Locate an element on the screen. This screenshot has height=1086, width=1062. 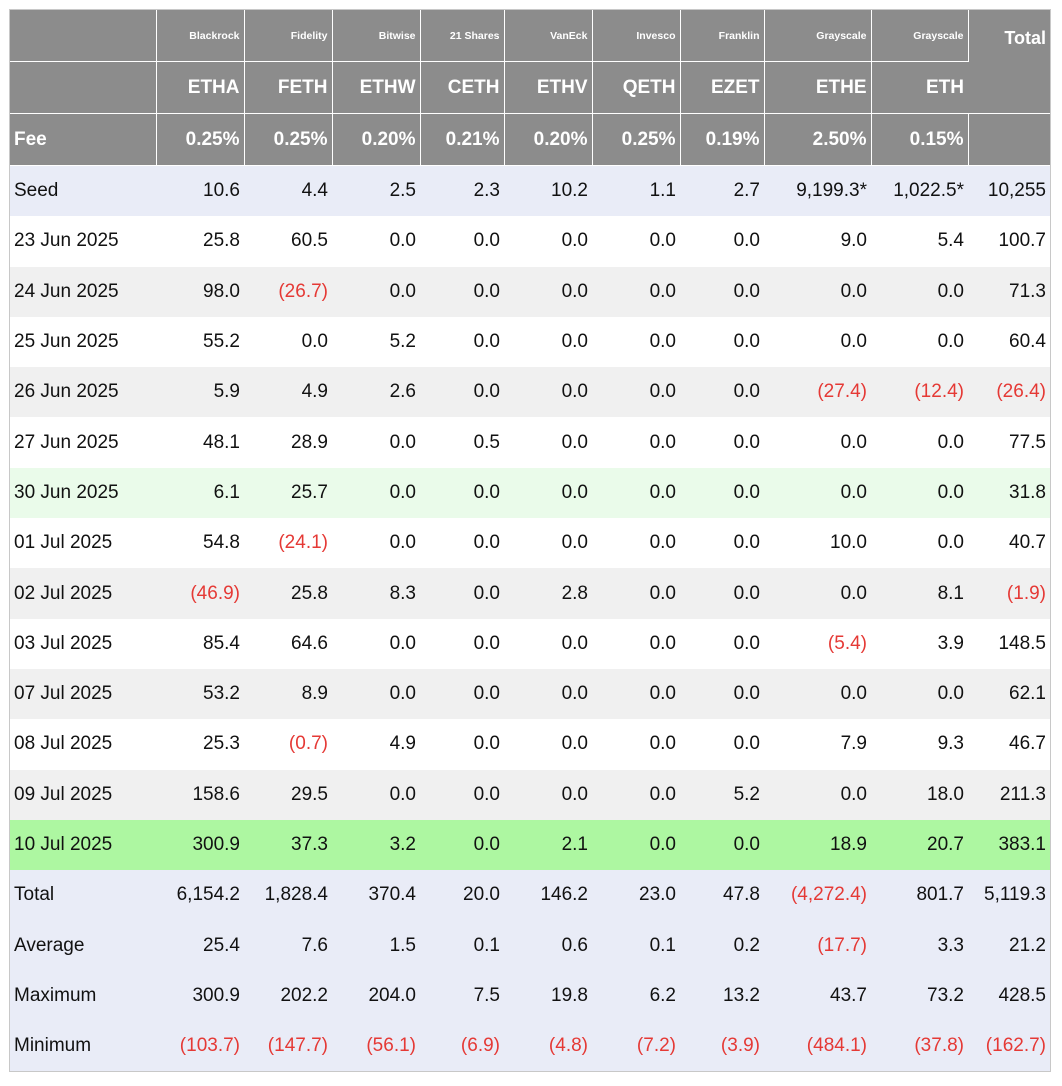
flow-cell: 6.1 is located at coordinates (200, 493).